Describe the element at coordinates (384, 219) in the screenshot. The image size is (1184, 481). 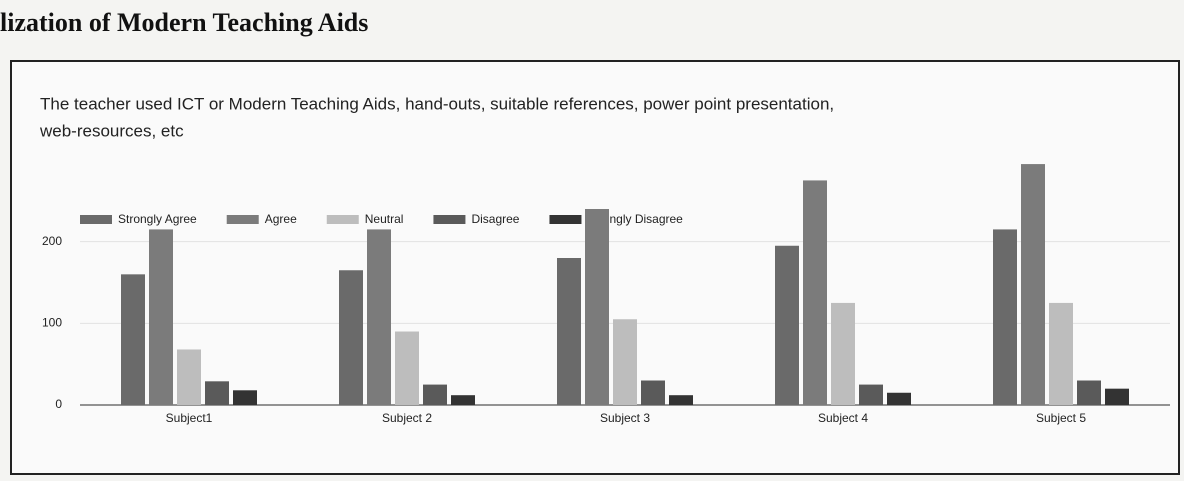
I see `legend-label: Neutral` at that location.